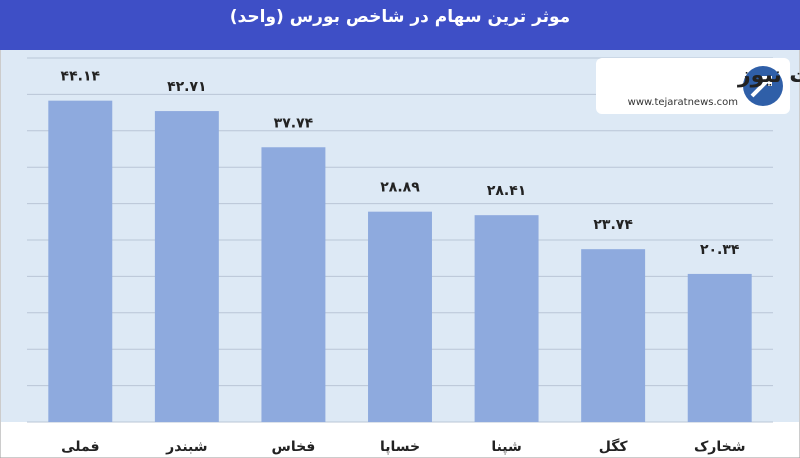 The image size is (800, 458). What do you see at coordinates (294, 123) in the screenshot?
I see `value-label: ۳۷.۷۴` at bounding box center [294, 123].